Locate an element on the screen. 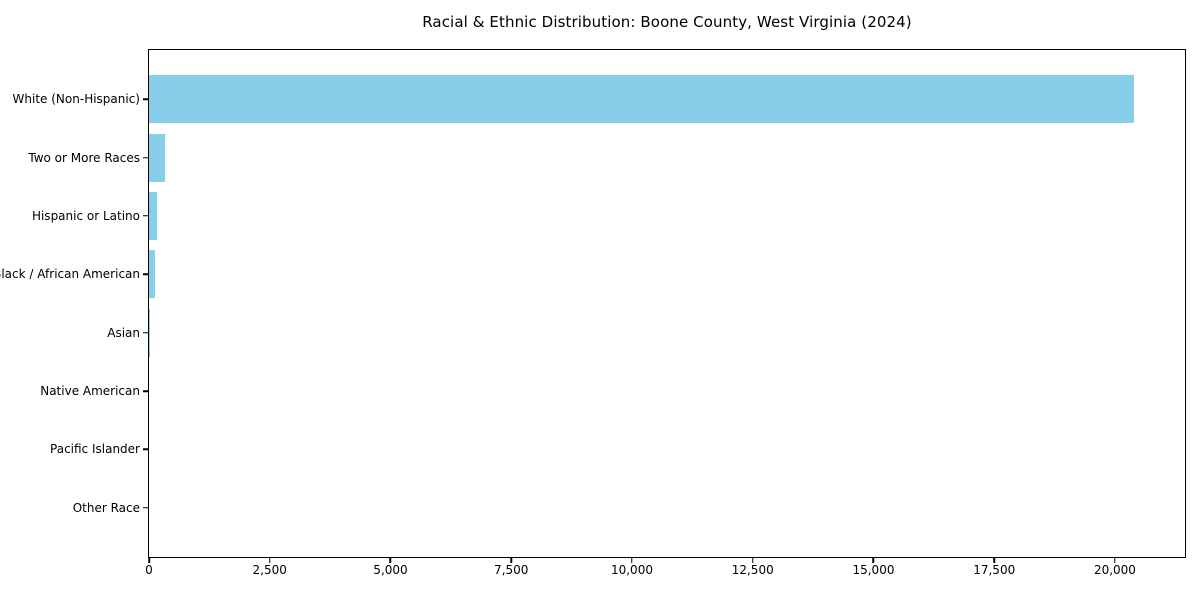  bar-row: Pacific Islander is located at coordinates (617, 449).